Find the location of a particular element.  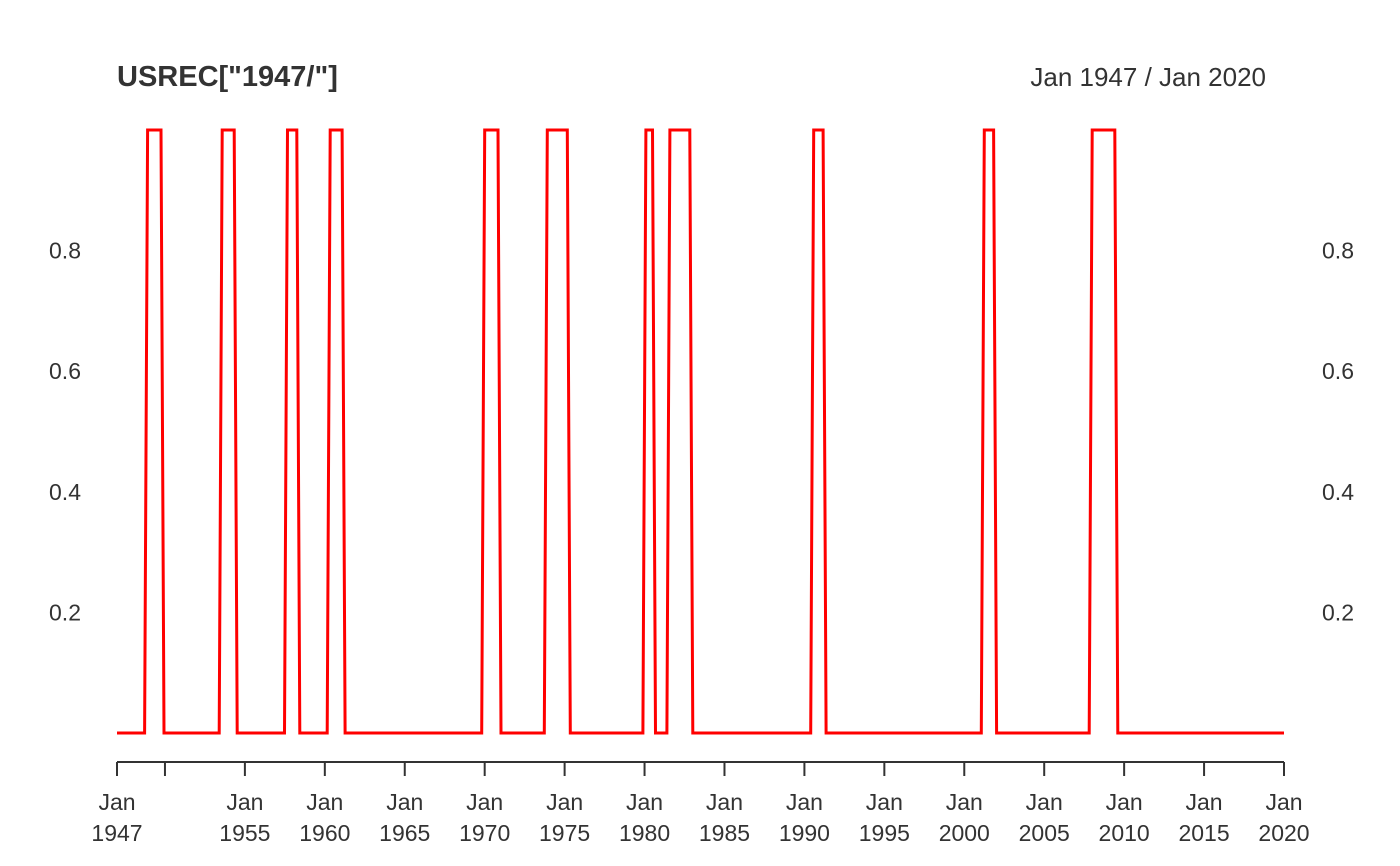

x-tick-label-year: 1955 is located at coordinates (244, 833).